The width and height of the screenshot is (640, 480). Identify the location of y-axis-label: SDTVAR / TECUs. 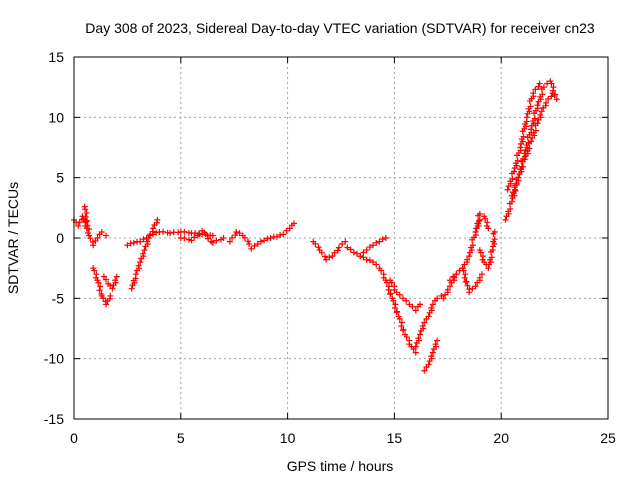
(13, 238).